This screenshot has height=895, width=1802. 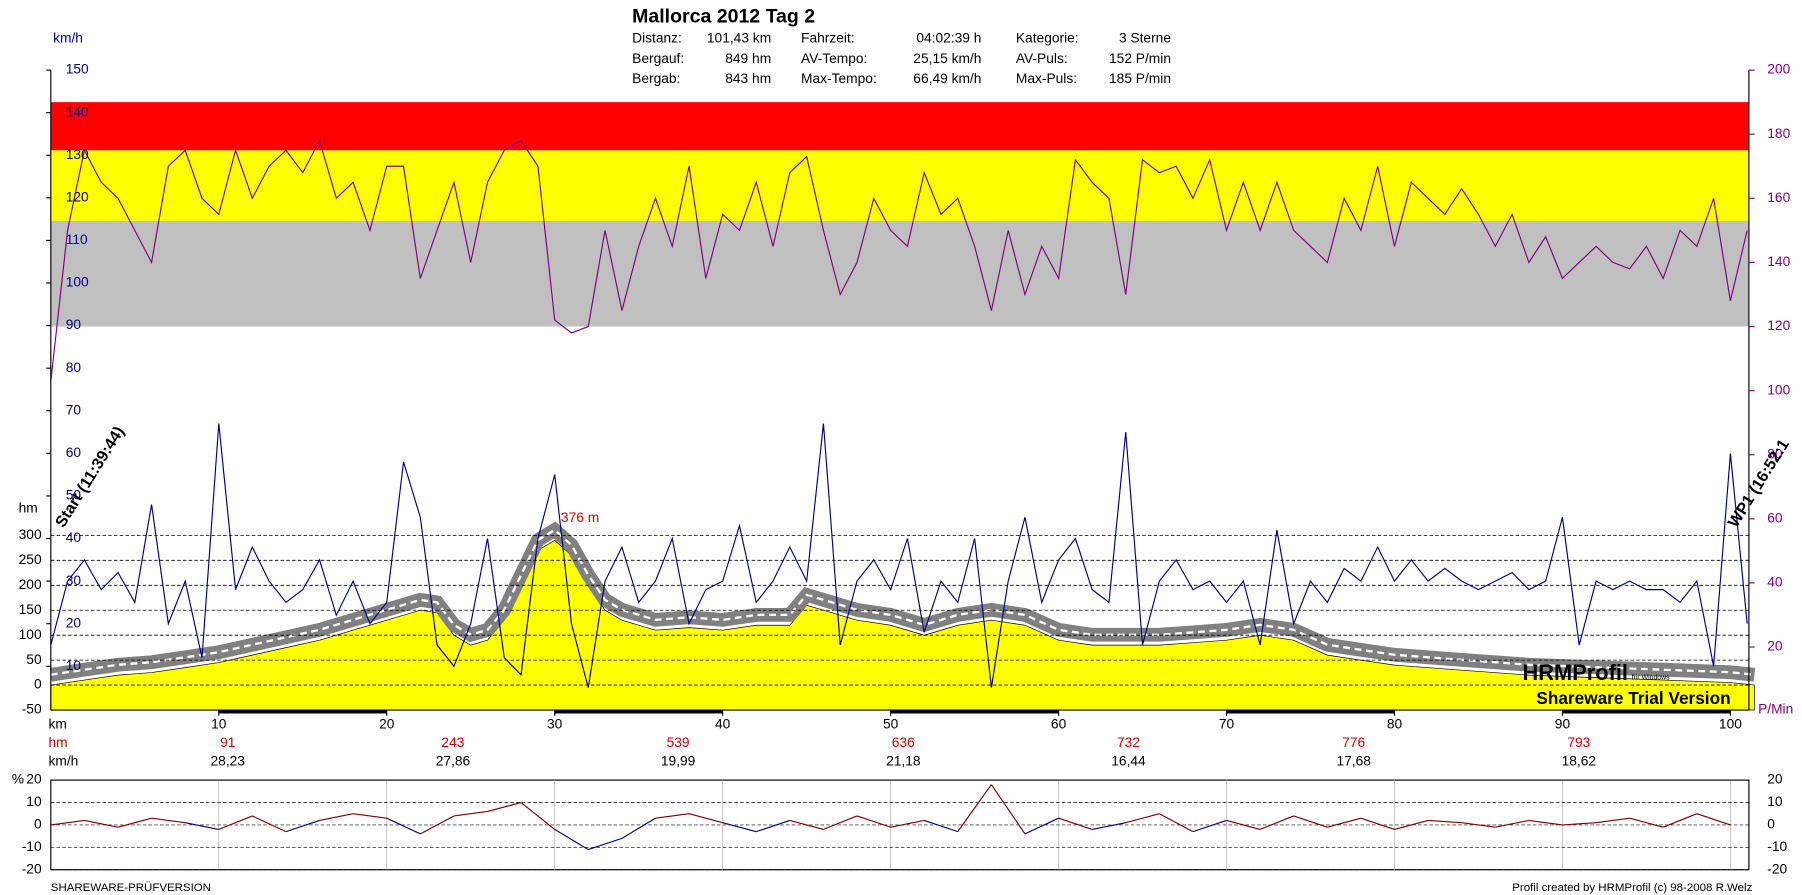 I want to click on annotation: Shareware Trial Version, so click(x=1633, y=698).